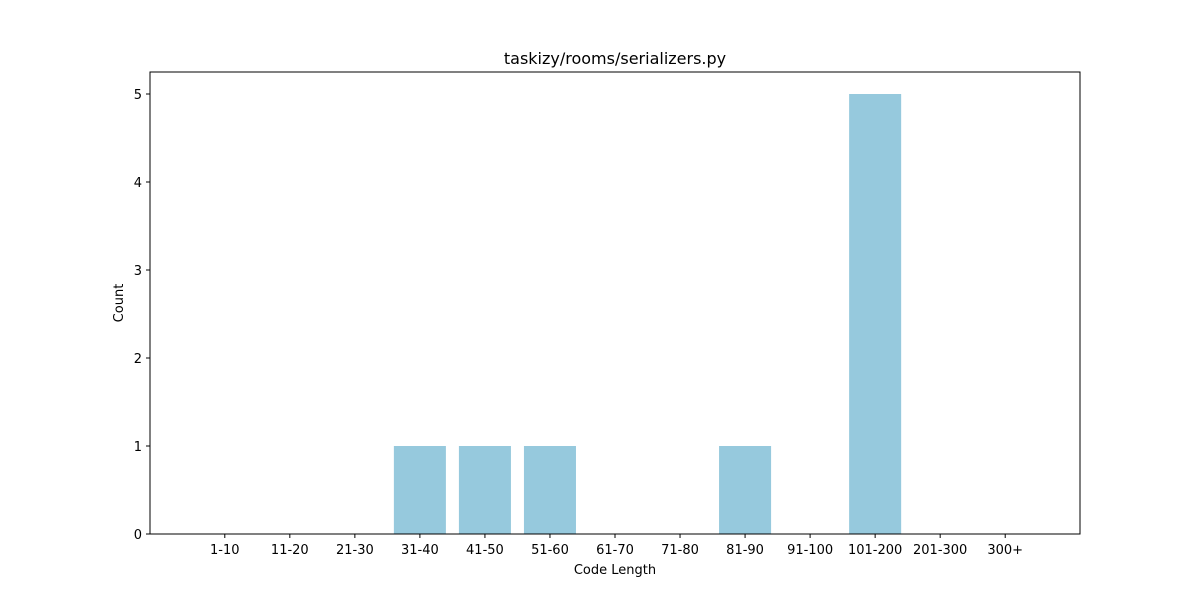 This screenshot has width=1200, height=600. Describe the element at coordinates (745, 550) in the screenshot. I see `x-tick-label: 81-90` at that location.